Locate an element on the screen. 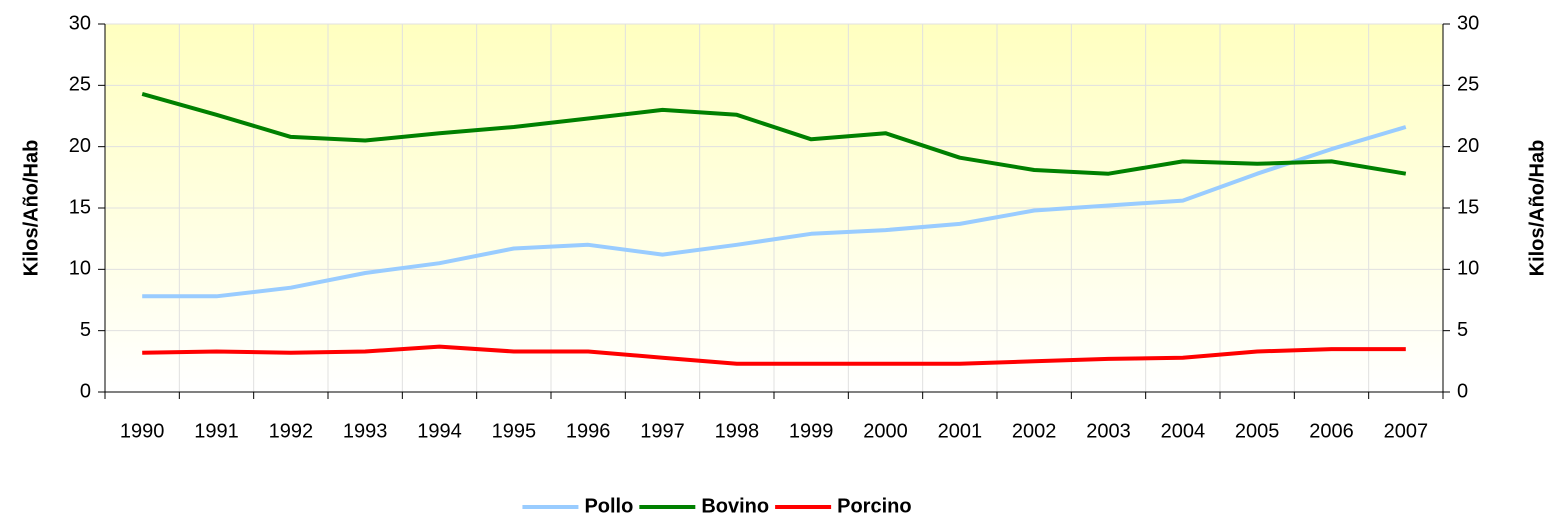 The image size is (1558, 522). x-tick-label: 2007 is located at coordinates (1406, 431).